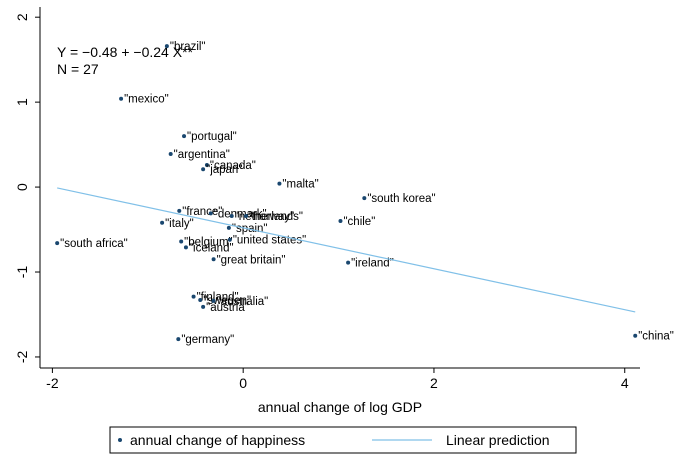  I want to click on point-label: "brazil", so click(188, 47).